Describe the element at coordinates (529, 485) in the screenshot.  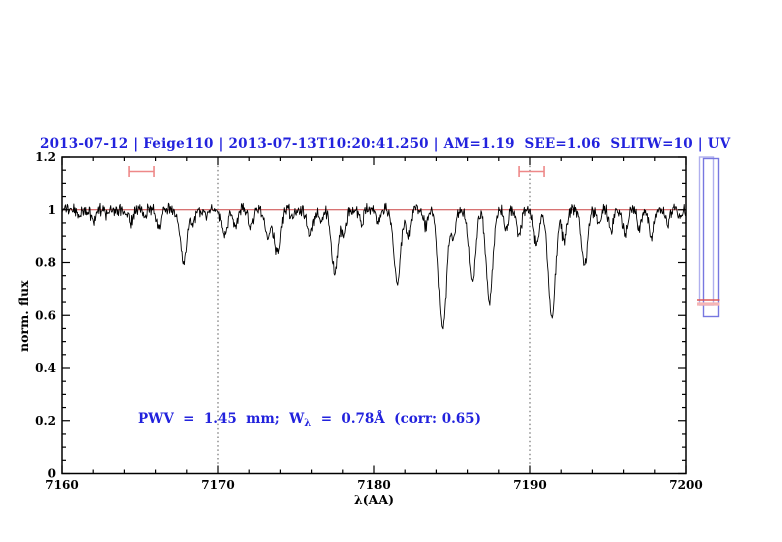
I see `x-tick-label: 7190` at that location.